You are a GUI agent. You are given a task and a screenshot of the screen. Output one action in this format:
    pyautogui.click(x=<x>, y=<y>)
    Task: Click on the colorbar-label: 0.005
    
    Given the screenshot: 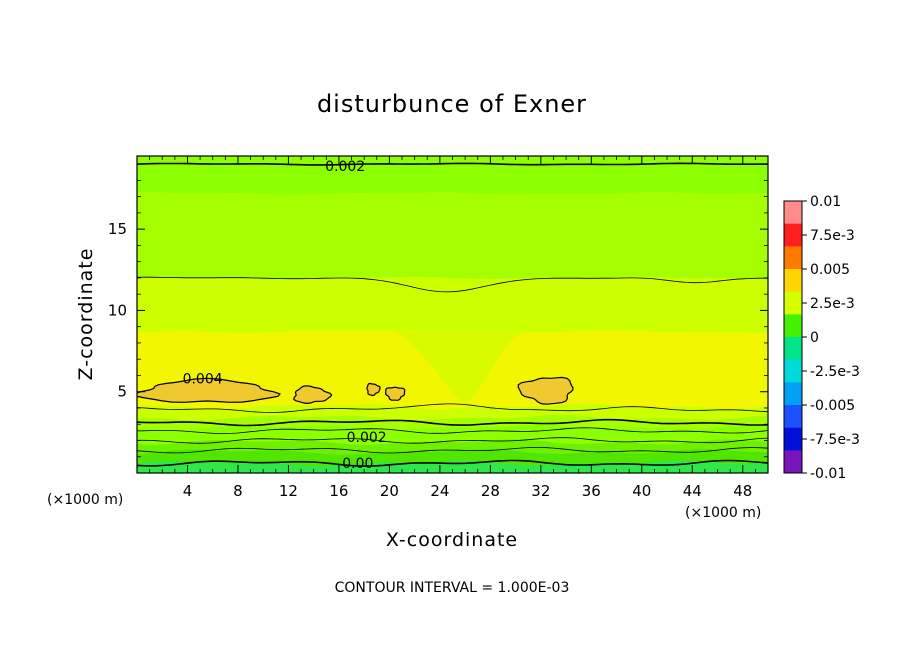 What is the action you would take?
    pyautogui.click(x=830, y=270)
    